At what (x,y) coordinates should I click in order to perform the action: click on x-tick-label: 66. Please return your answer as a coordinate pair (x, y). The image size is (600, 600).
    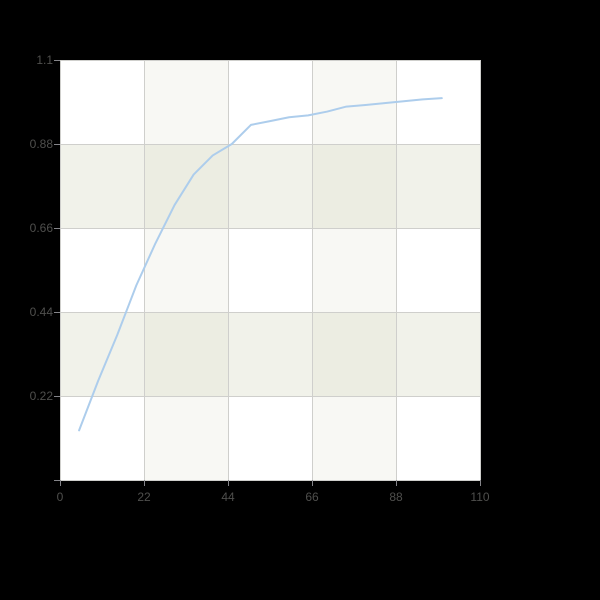
    Looking at the image, I should click on (312, 497).